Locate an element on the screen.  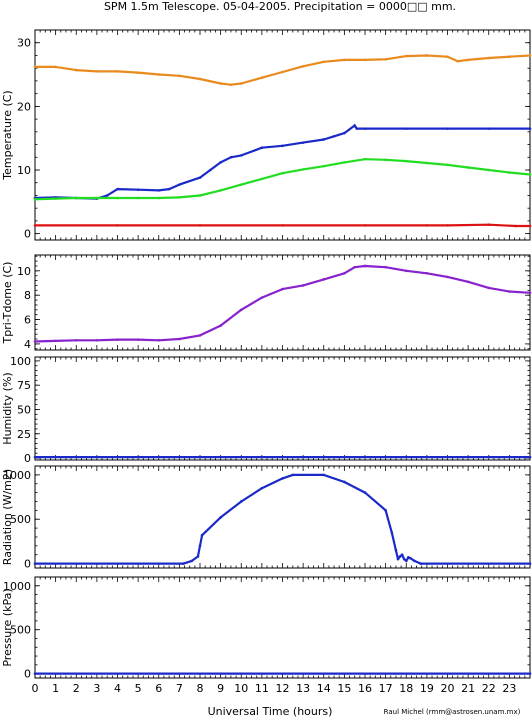
x-tick-label: 12 is located at coordinates (283, 688).